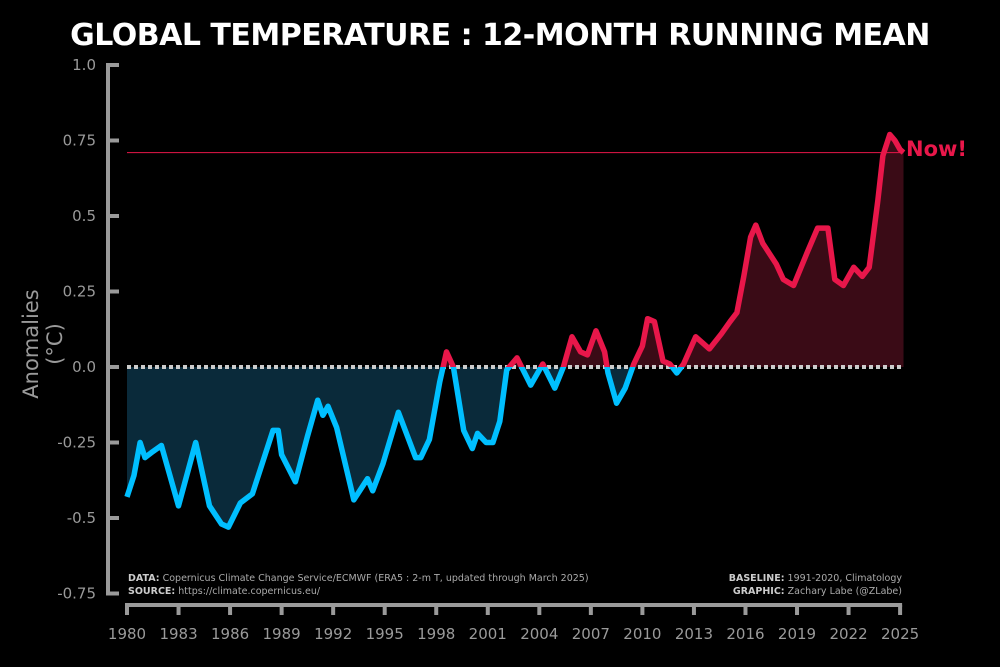 The height and width of the screenshot is (667, 1000). I want to click on x-tick-label: 2001, so click(488, 634).